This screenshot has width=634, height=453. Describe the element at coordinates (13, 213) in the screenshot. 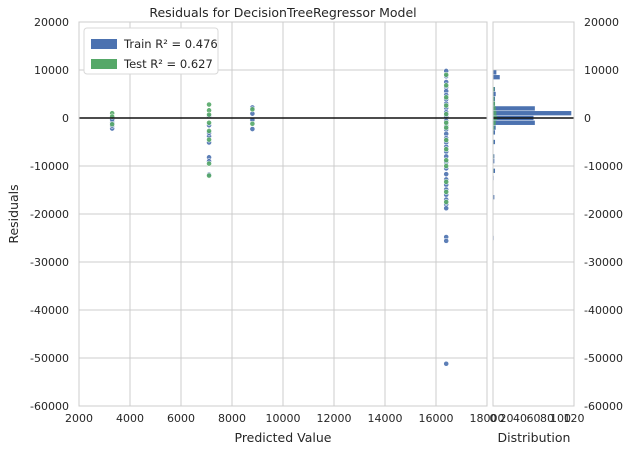

I see `y-axis-label: Residuals` at that location.